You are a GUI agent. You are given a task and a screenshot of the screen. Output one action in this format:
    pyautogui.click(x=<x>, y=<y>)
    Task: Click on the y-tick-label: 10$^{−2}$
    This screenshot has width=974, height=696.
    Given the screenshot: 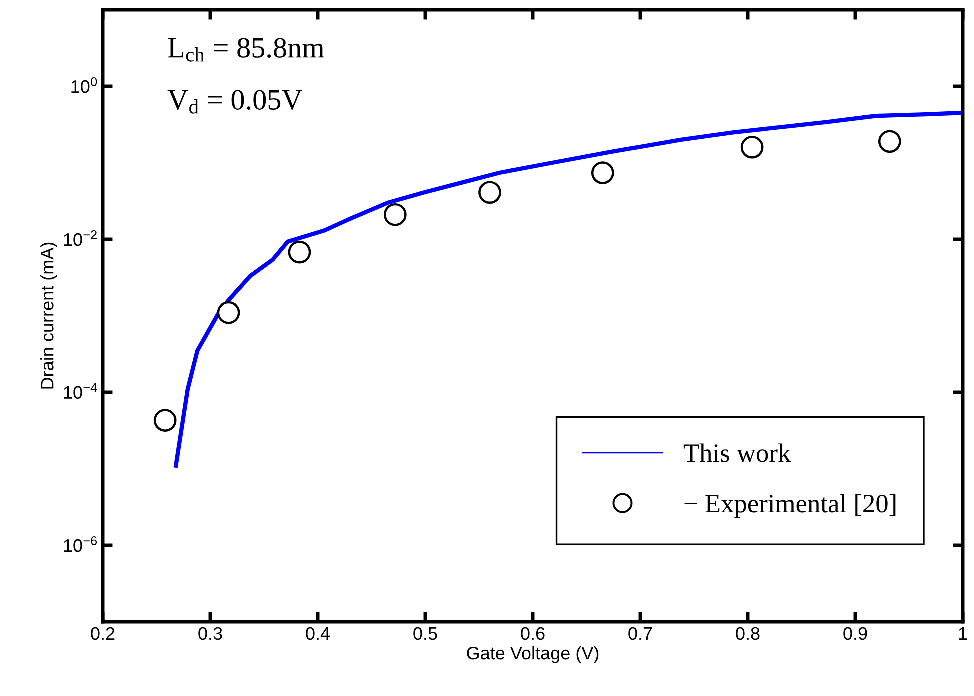 What is the action you would take?
    pyautogui.click(x=80, y=238)
    